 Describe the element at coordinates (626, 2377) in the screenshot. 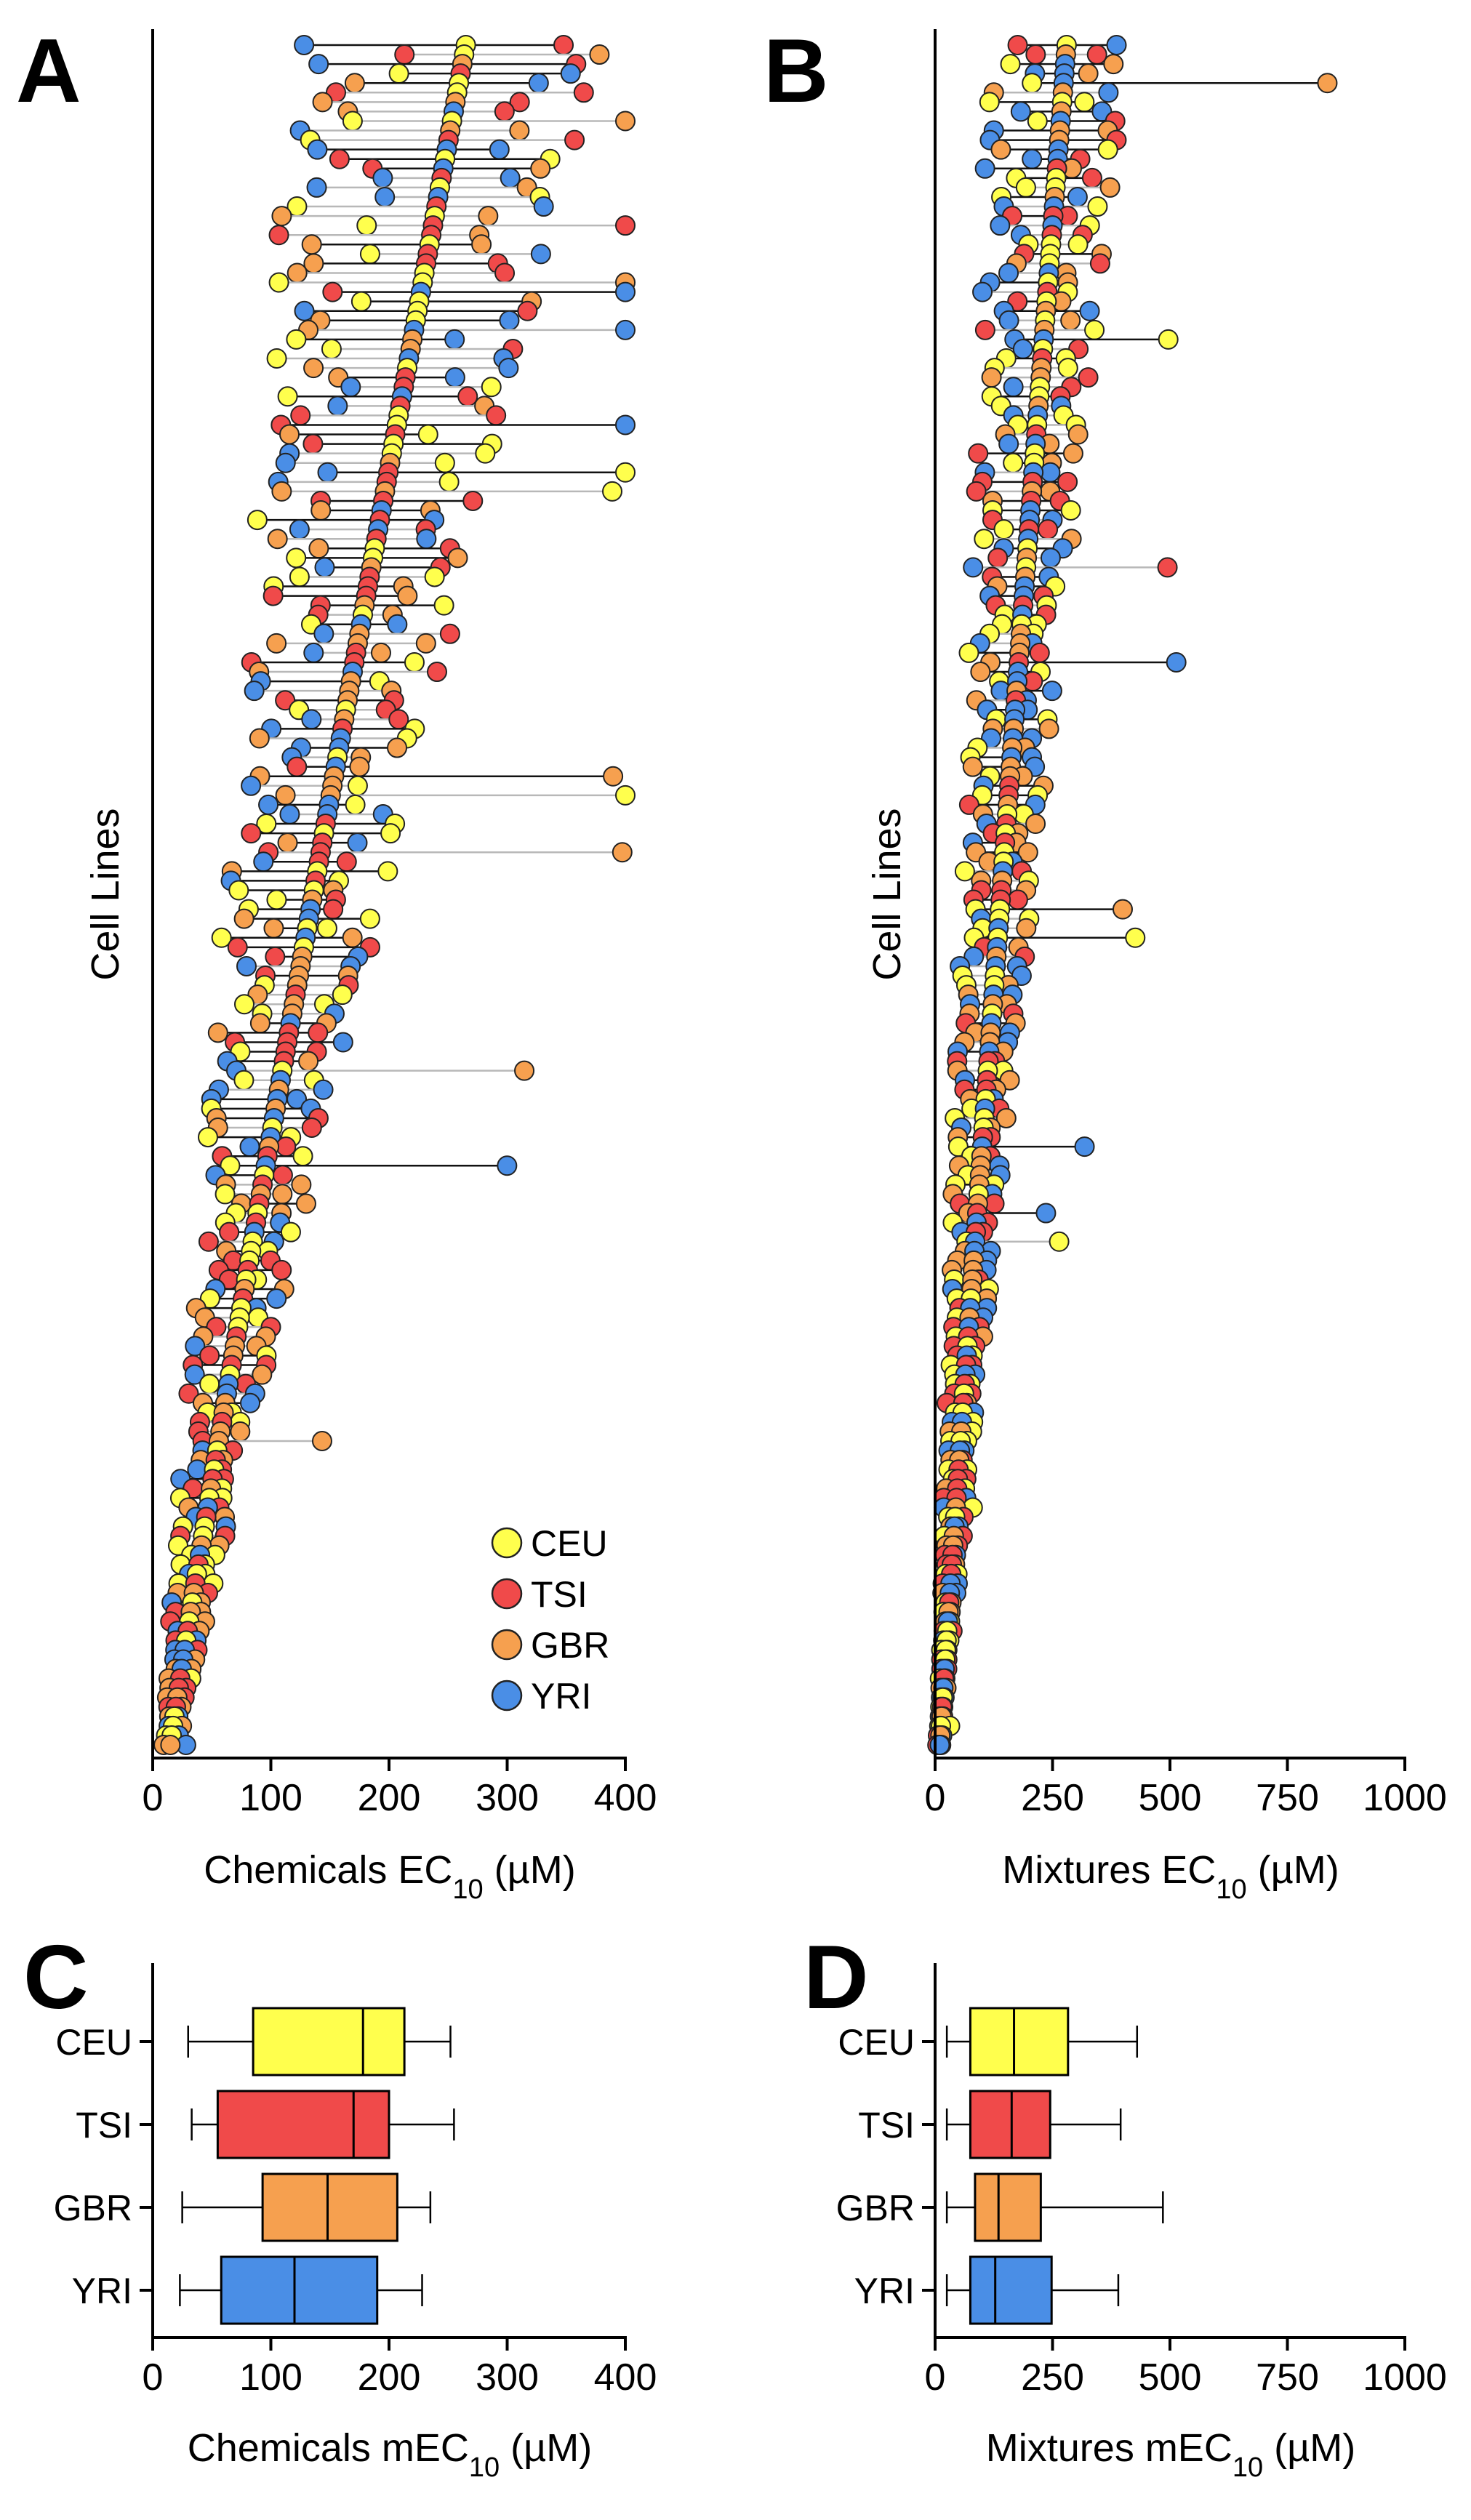

I see `x-tick-label: 400` at that location.